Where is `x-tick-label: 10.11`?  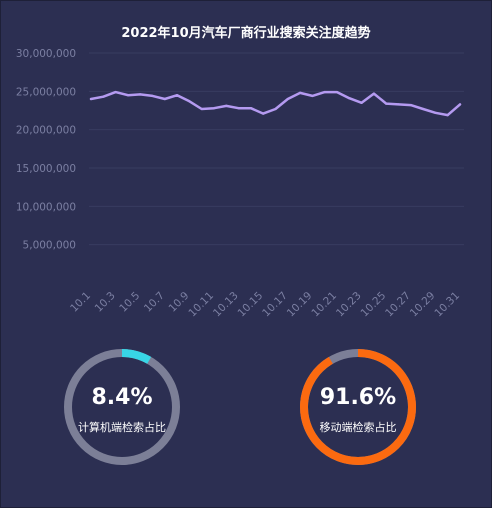 x-tick-label: 10.11 is located at coordinates (201, 305).